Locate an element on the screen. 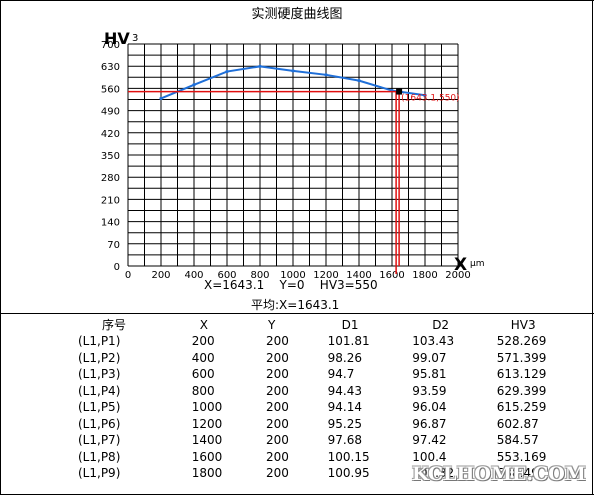 The width and height of the screenshot is (594, 499). table-cell: 97.42 is located at coordinates (429, 440).